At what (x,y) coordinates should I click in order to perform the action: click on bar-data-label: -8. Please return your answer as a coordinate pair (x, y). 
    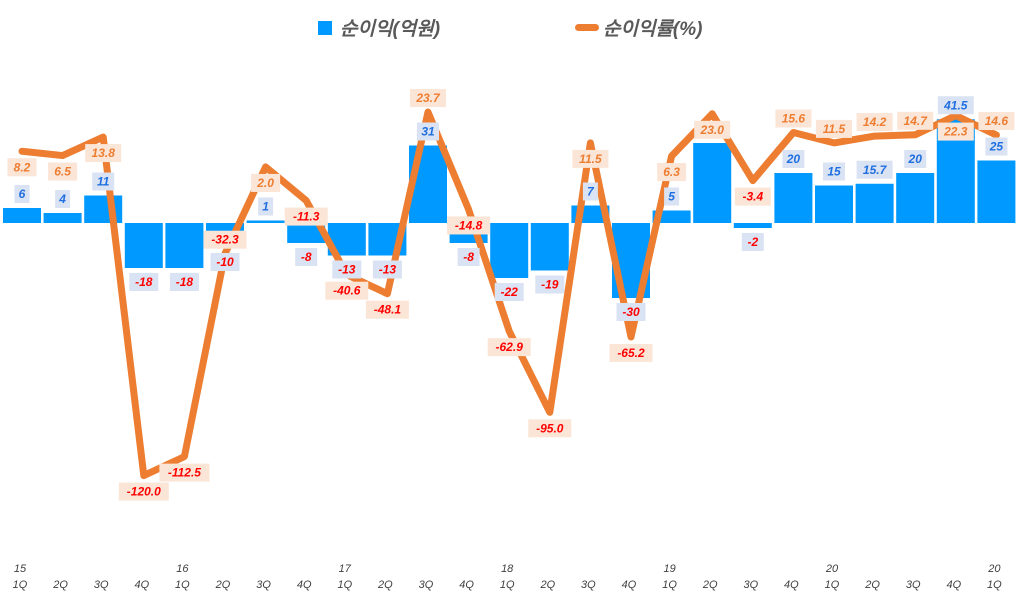
    Looking at the image, I should click on (468, 257).